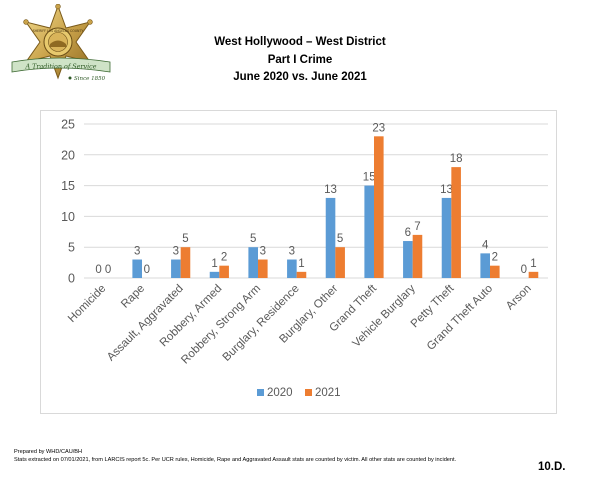 The height and width of the screenshot is (483, 600). I want to click on since-text: Since 1850, so click(90, 79).